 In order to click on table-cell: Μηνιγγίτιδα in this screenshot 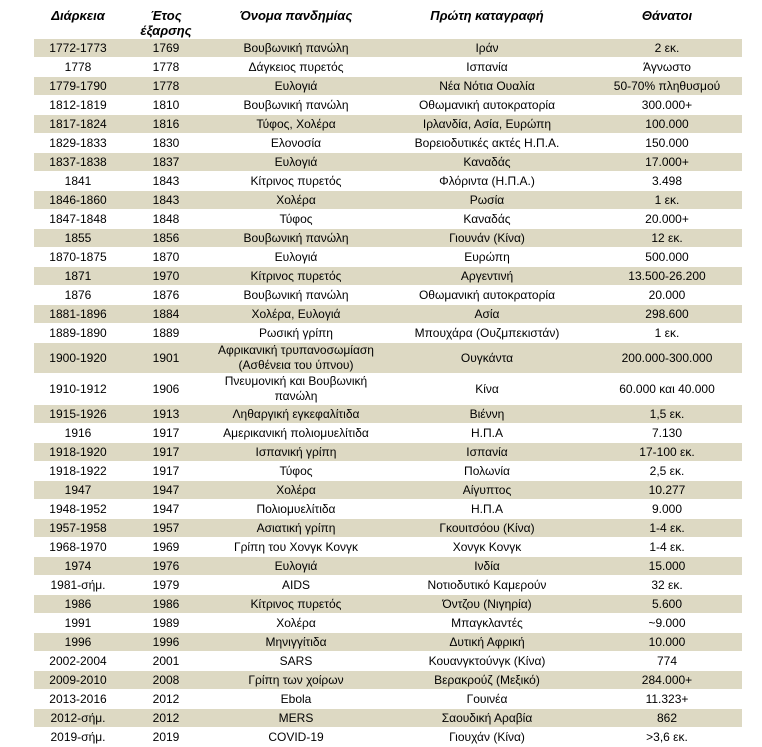, I will do `click(296, 642)`.